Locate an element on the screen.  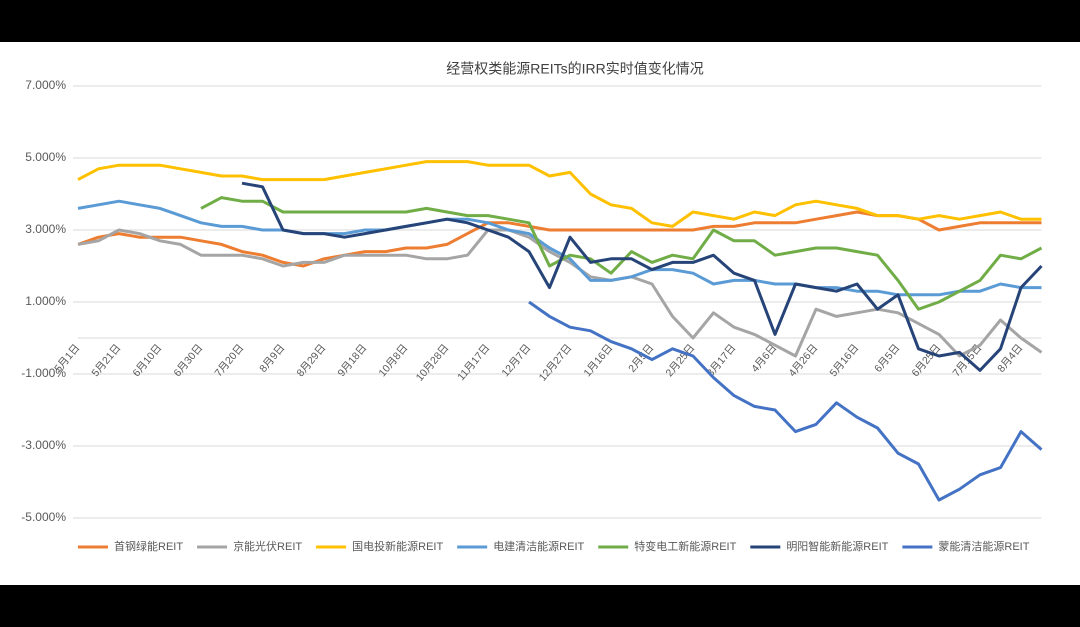
legend-label: 蒙能清洁能源REIT is located at coordinates (983, 546).